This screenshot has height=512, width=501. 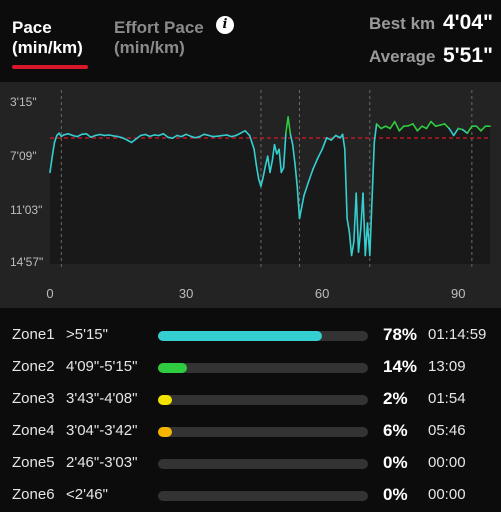 What do you see at coordinates (458, 293) in the screenshot?
I see `x-tick-label: 90` at bounding box center [458, 293].